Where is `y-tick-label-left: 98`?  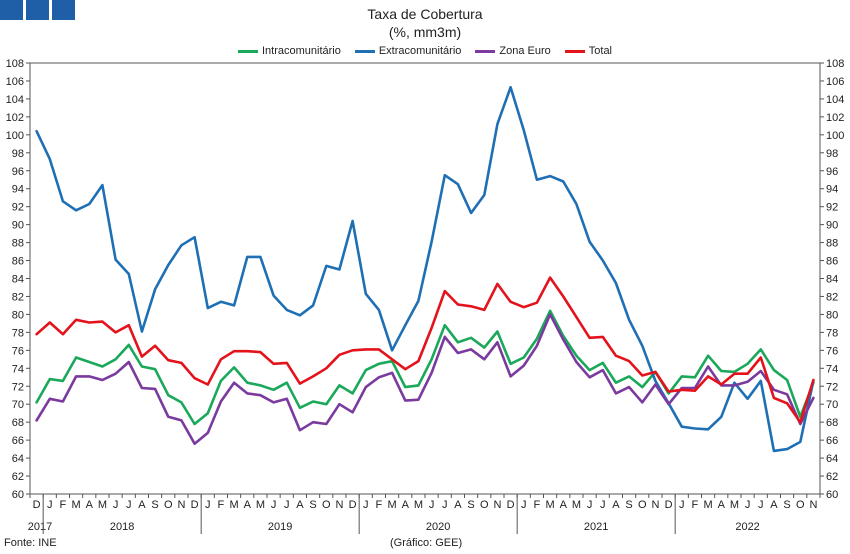 y-tick-label-left: 98 is located at coordinates (18, 154).